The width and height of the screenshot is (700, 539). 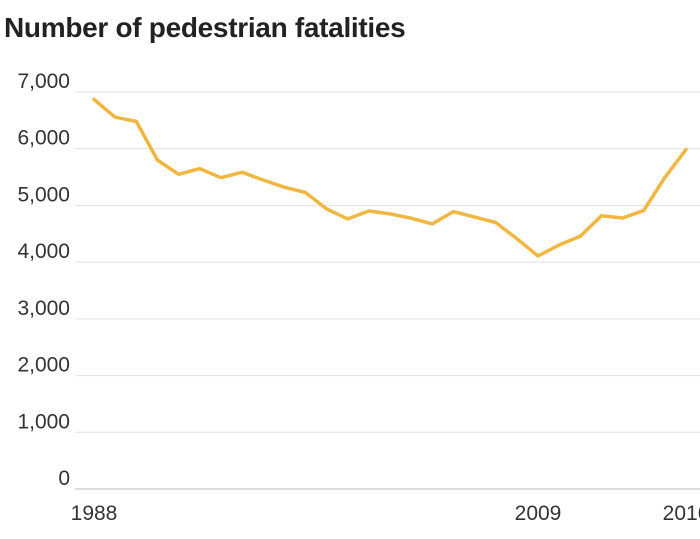 I want to click on y-tick-label-3000: 3,000, so click(x=43, y=308).